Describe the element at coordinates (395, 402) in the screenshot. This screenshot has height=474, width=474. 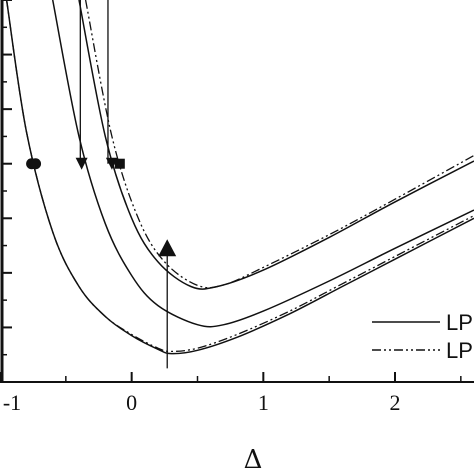
I see `x-tick-label: 2` at that location.